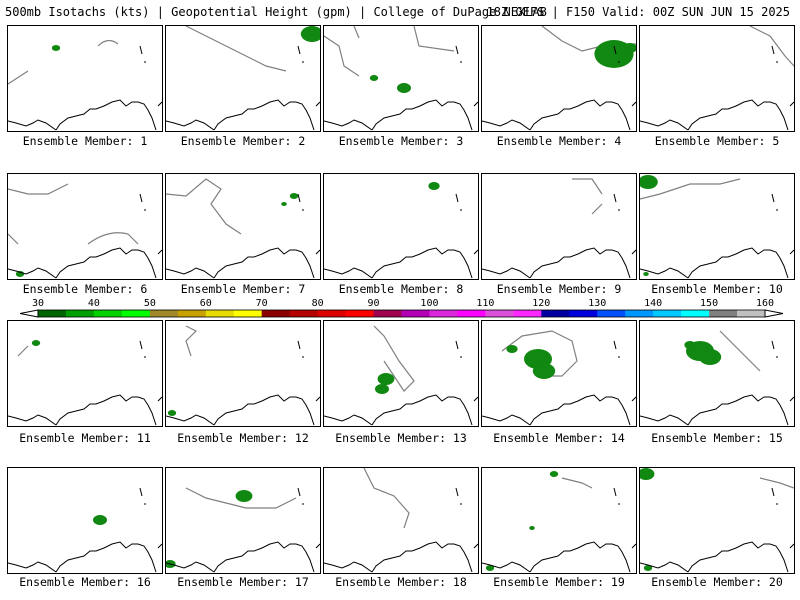  What do you see at coordinates (150, 303) in the screenshot?
I see `colorbar-tick-label: 50` at bounding box center [150, 303].